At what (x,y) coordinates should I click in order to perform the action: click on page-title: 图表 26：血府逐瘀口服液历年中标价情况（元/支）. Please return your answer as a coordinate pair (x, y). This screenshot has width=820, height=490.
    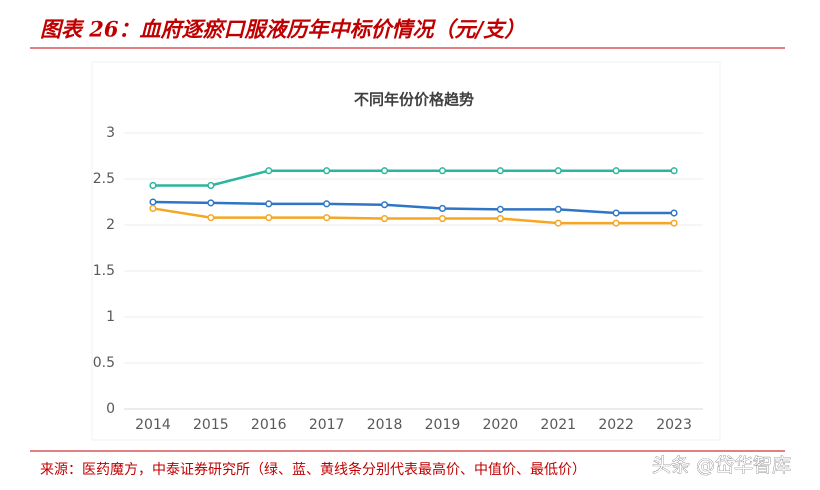
    Looking at the image, I should click on (282, 29).